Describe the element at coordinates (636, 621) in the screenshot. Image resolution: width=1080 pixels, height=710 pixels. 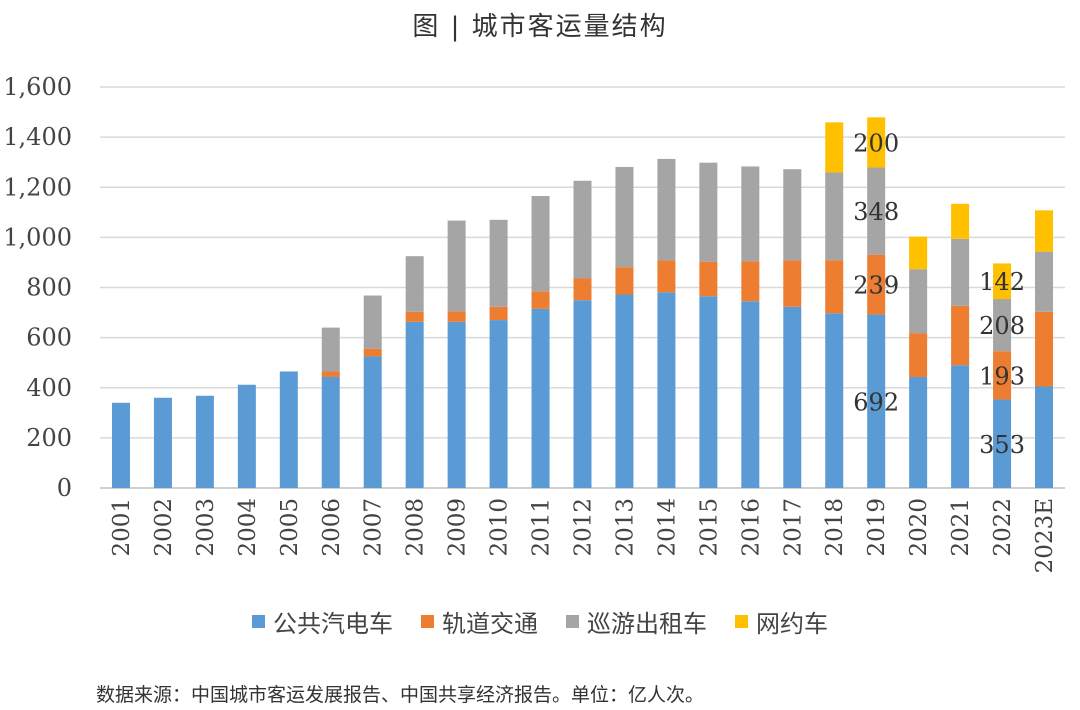
I see `legend-item-taxi: 巡游出租车` at that location.